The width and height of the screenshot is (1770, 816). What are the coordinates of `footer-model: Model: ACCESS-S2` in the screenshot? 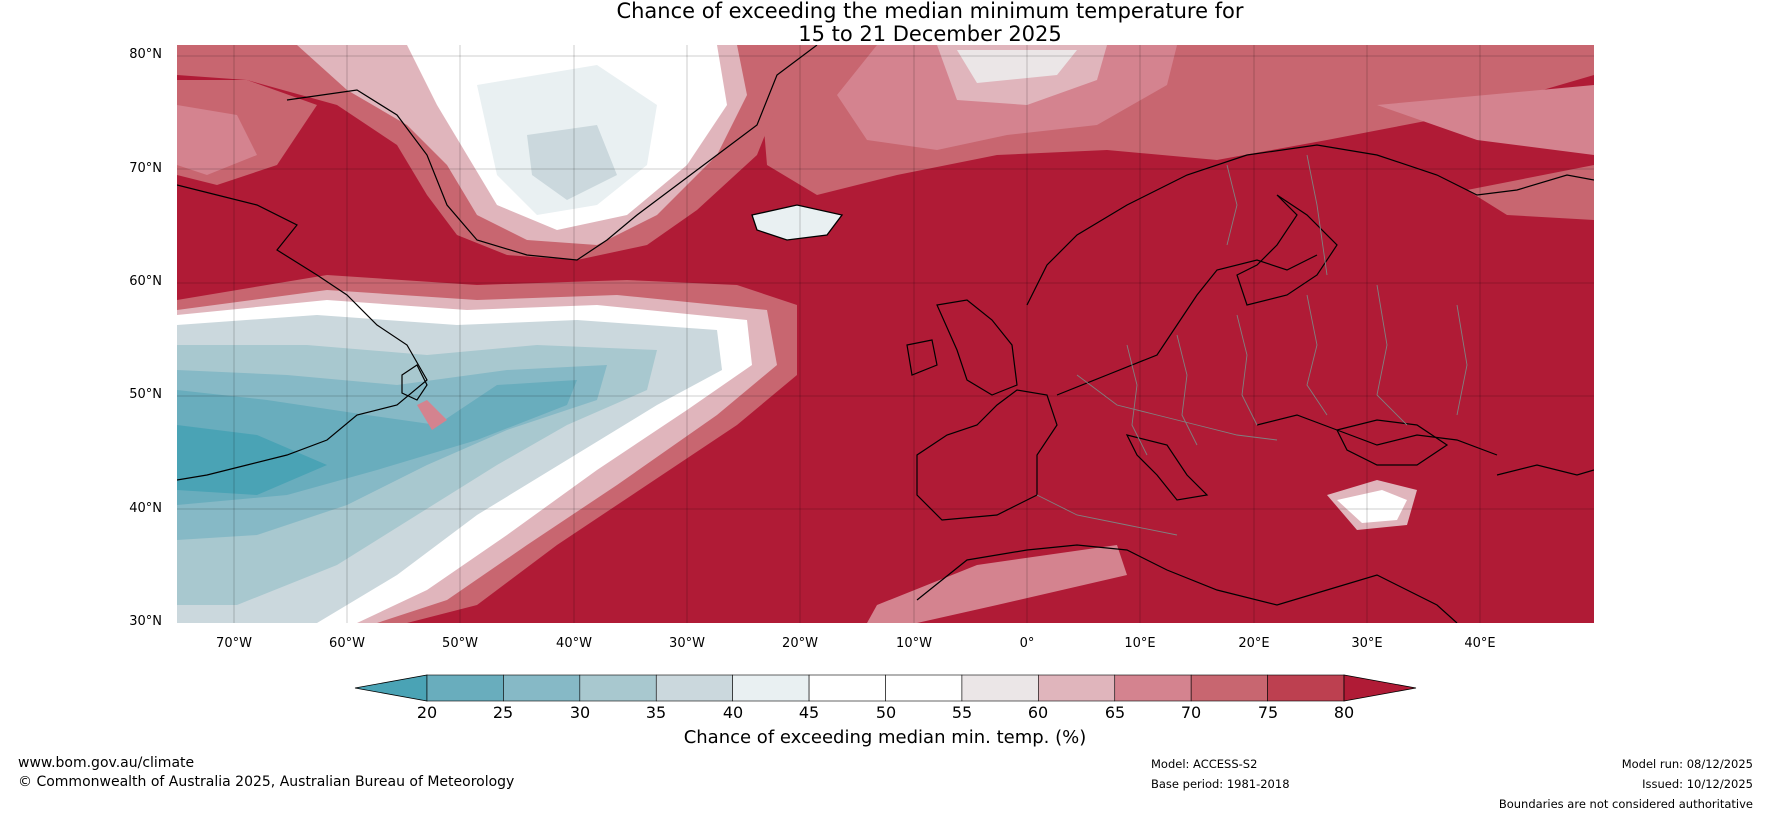 It's located at (1204, 764).